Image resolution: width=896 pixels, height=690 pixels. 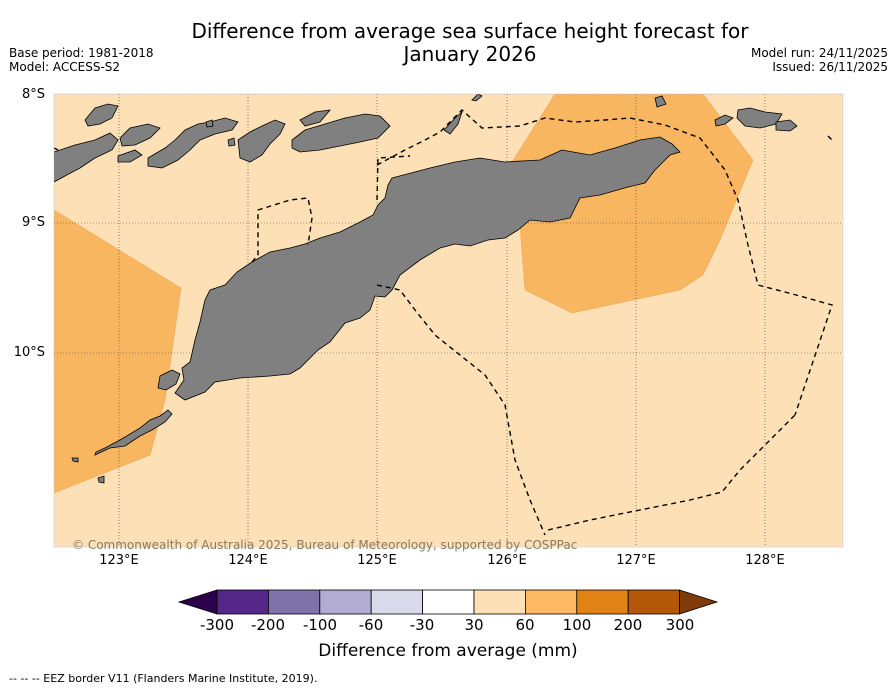 I want to click on colorbar-tick: 200, so click(x=628, y=625).